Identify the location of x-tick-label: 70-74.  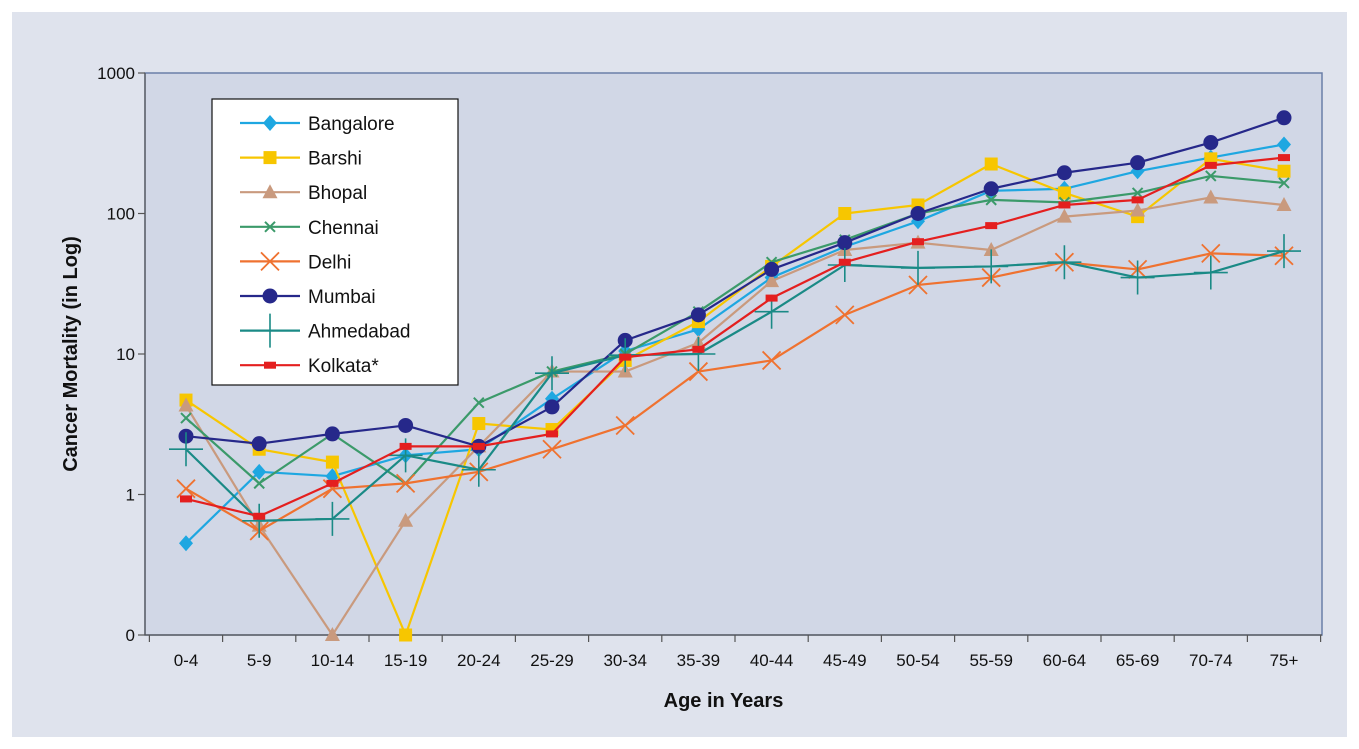
(1210, 660).